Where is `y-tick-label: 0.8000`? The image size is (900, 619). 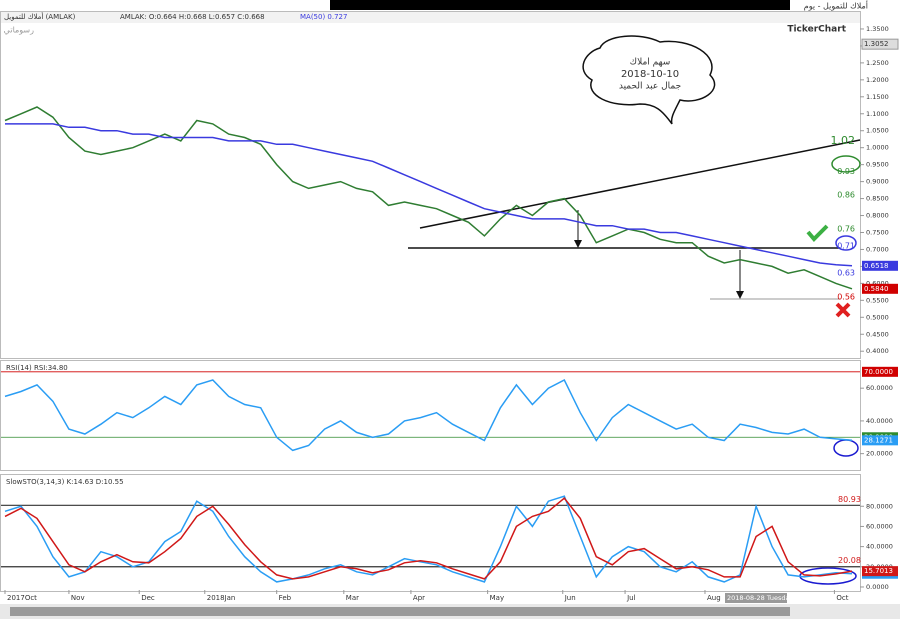 y-tick-label: 0.8000 is located at coordinates (877, 216).